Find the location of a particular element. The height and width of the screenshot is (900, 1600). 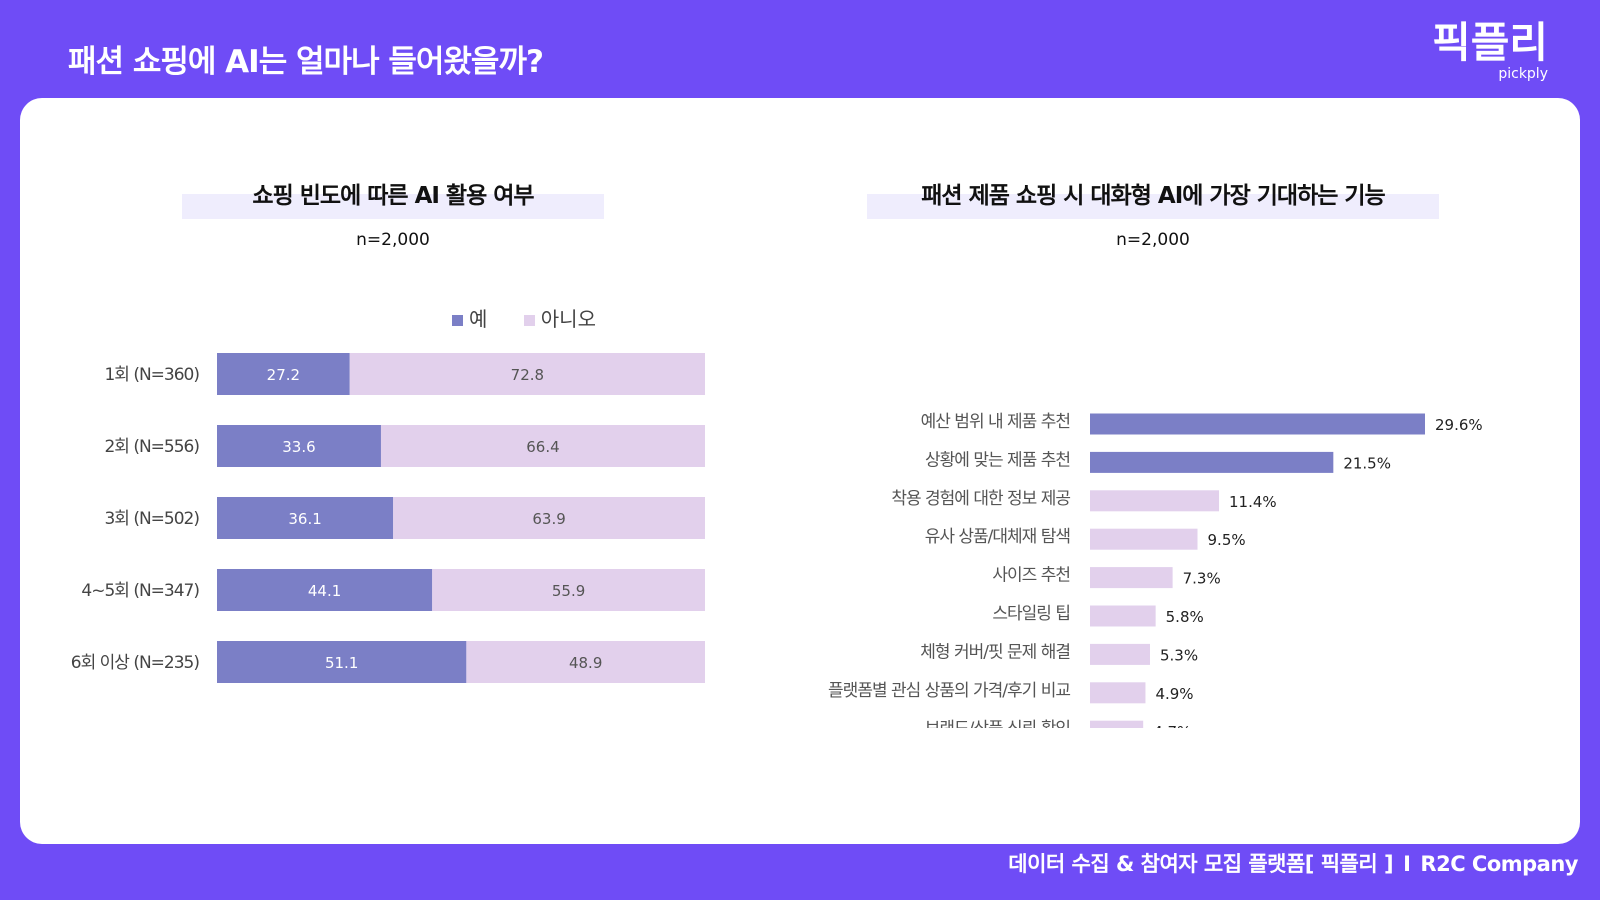

category-label: 4~5회 (N=347) is located at coordinates (140, 591).